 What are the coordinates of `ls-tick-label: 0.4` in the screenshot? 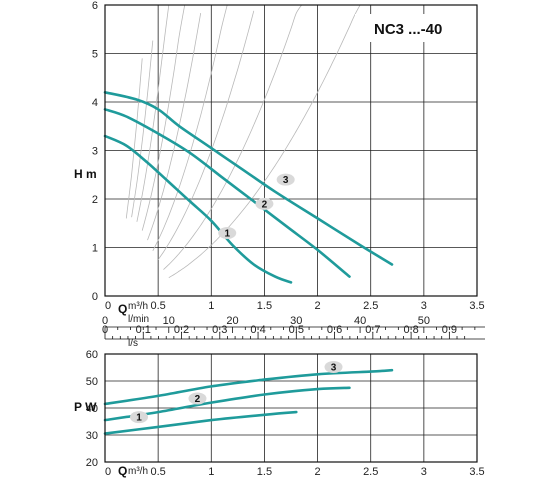 It's located at (257, 330).